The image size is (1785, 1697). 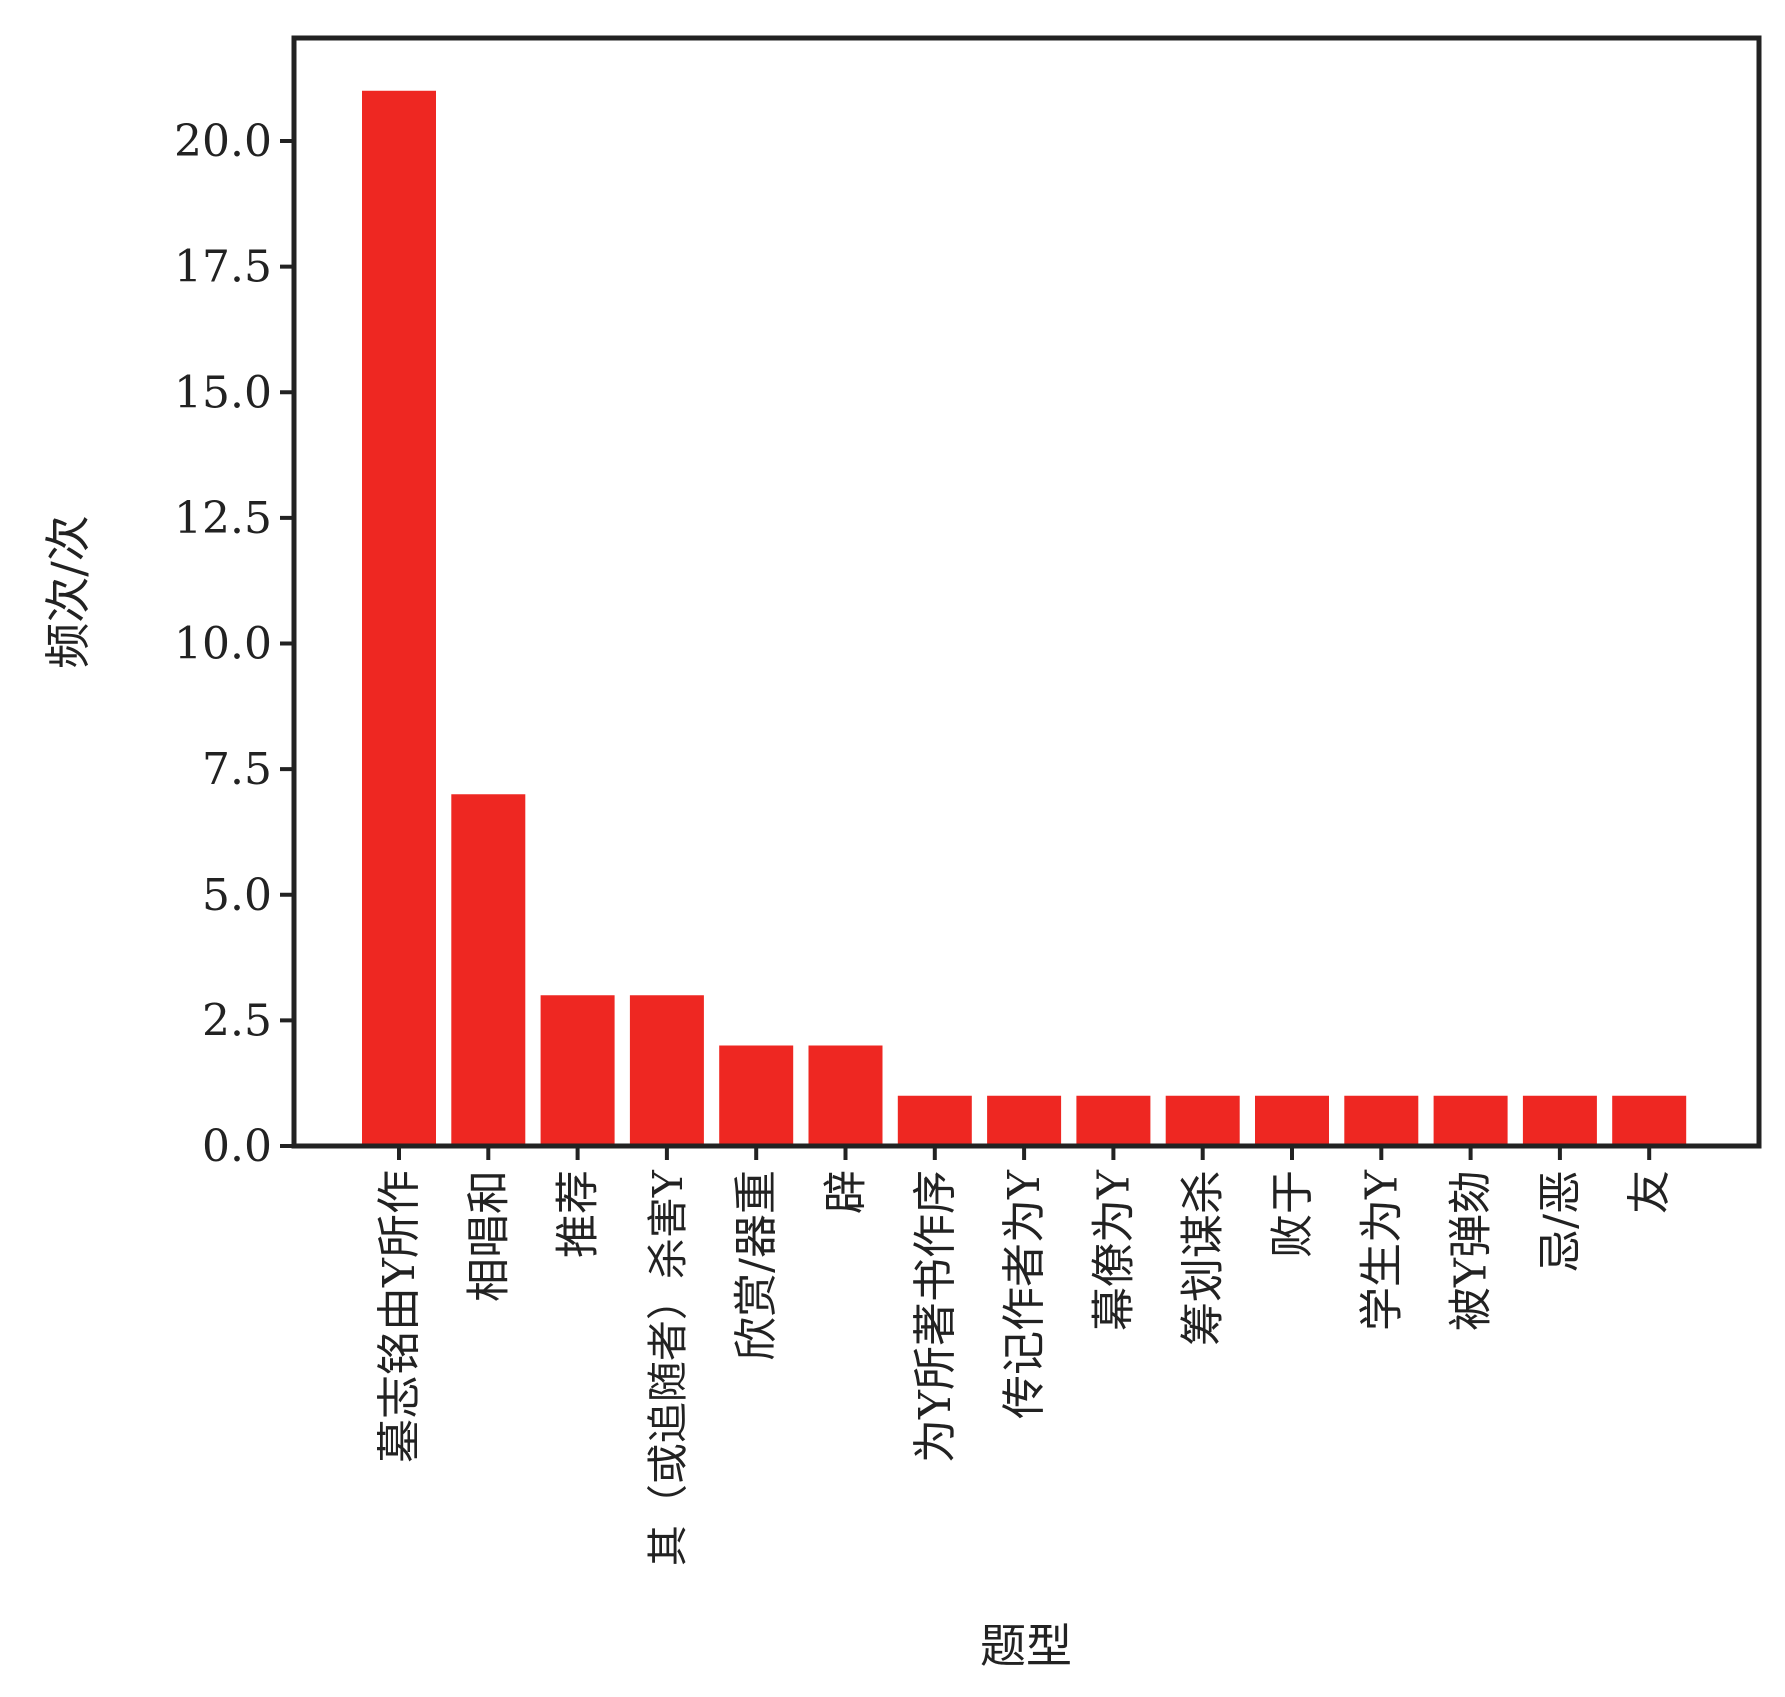 What do you see at coordinates (223, 644) in the screenshot?
I see `y-tick-label: 10.0` at bounding box center [223, 644].